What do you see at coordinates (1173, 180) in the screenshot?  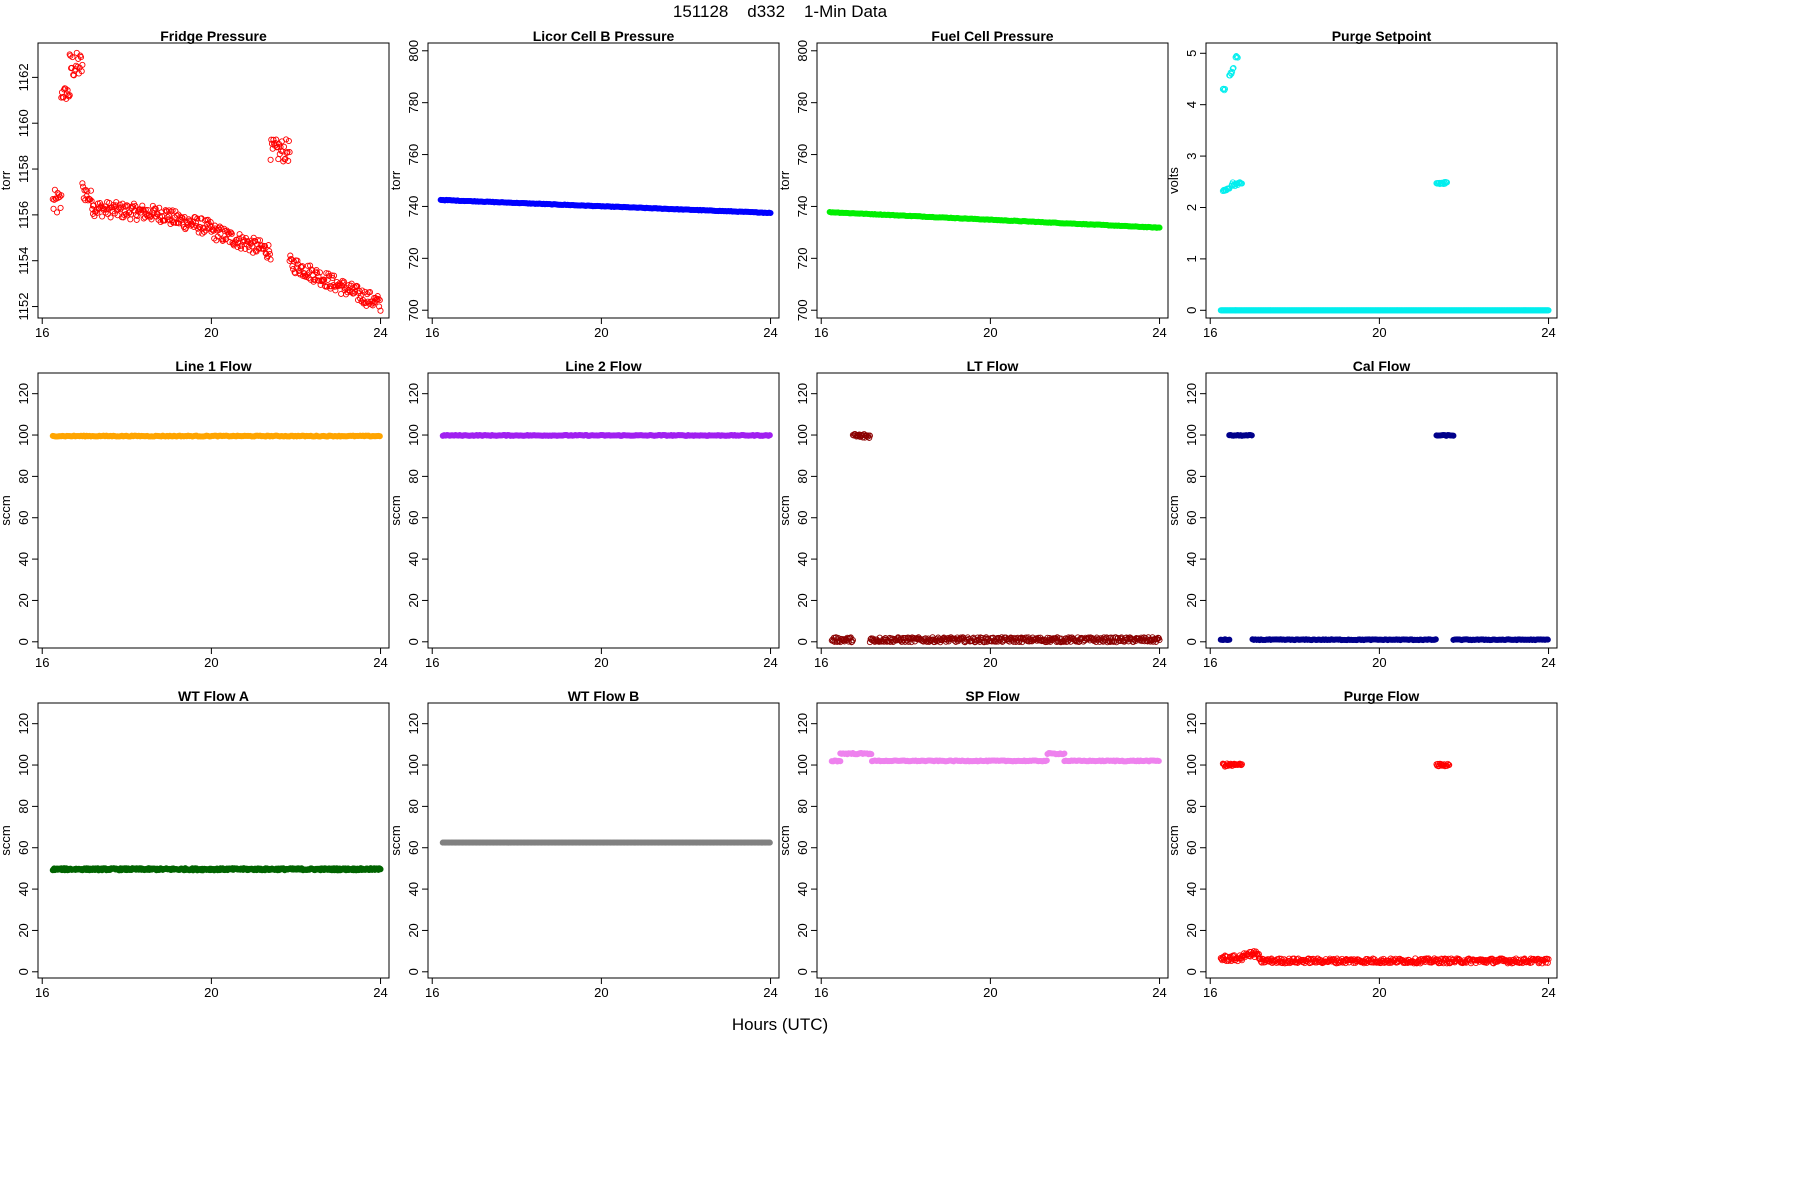 I see `y-axis-label: volts` at bounding box center [1173, 180].